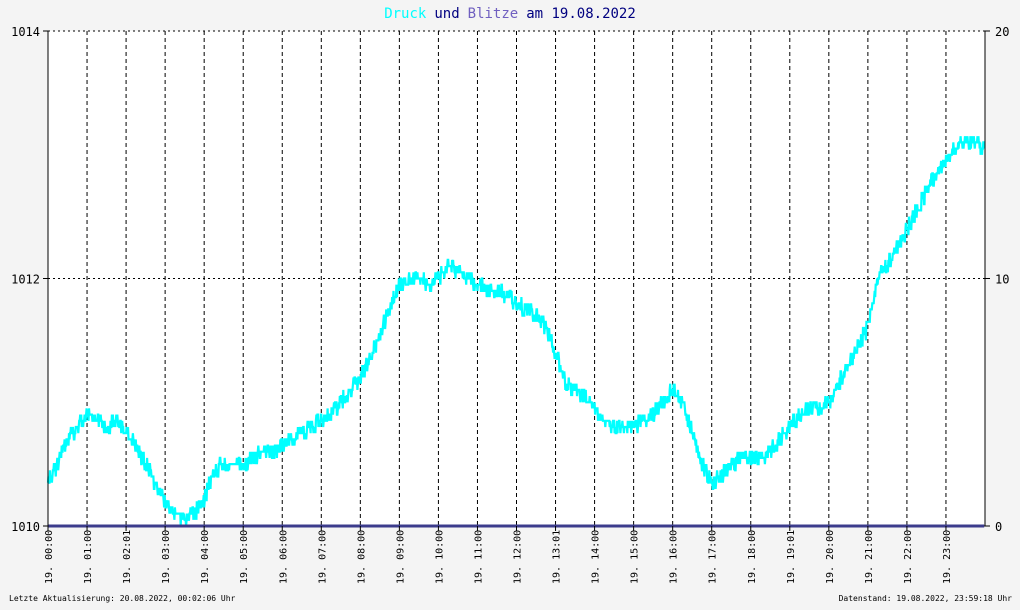  I want to click on x-tick-label: 19. 03:00, so click(166, 557).